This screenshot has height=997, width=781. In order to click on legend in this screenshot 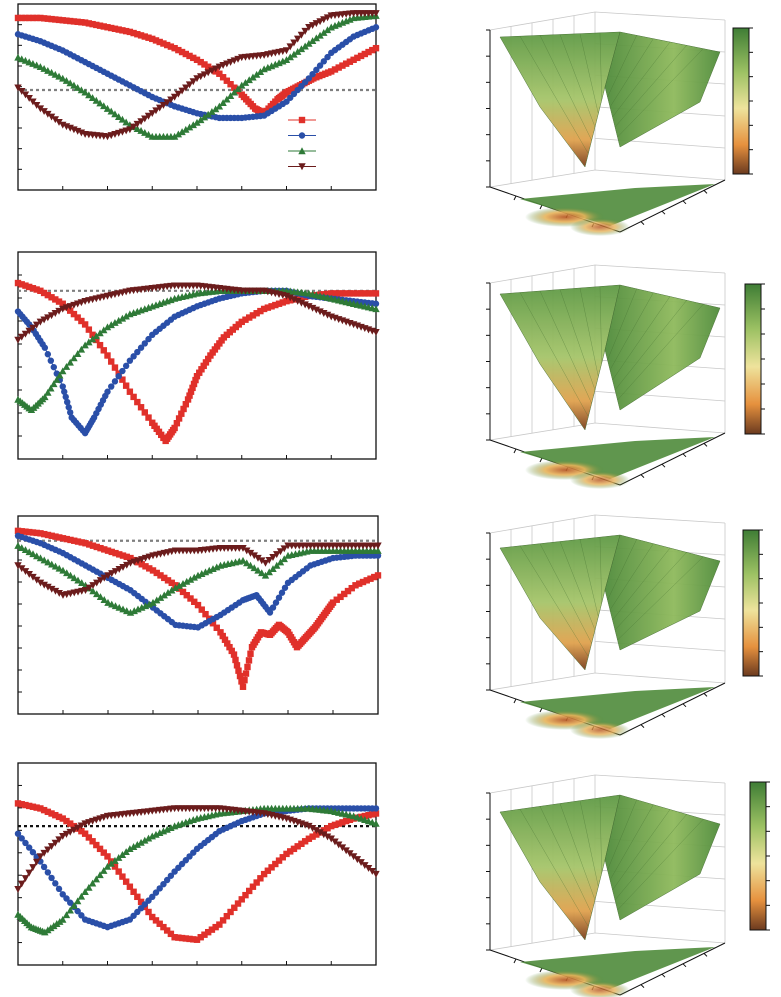, I will do `click(302, 143)`.